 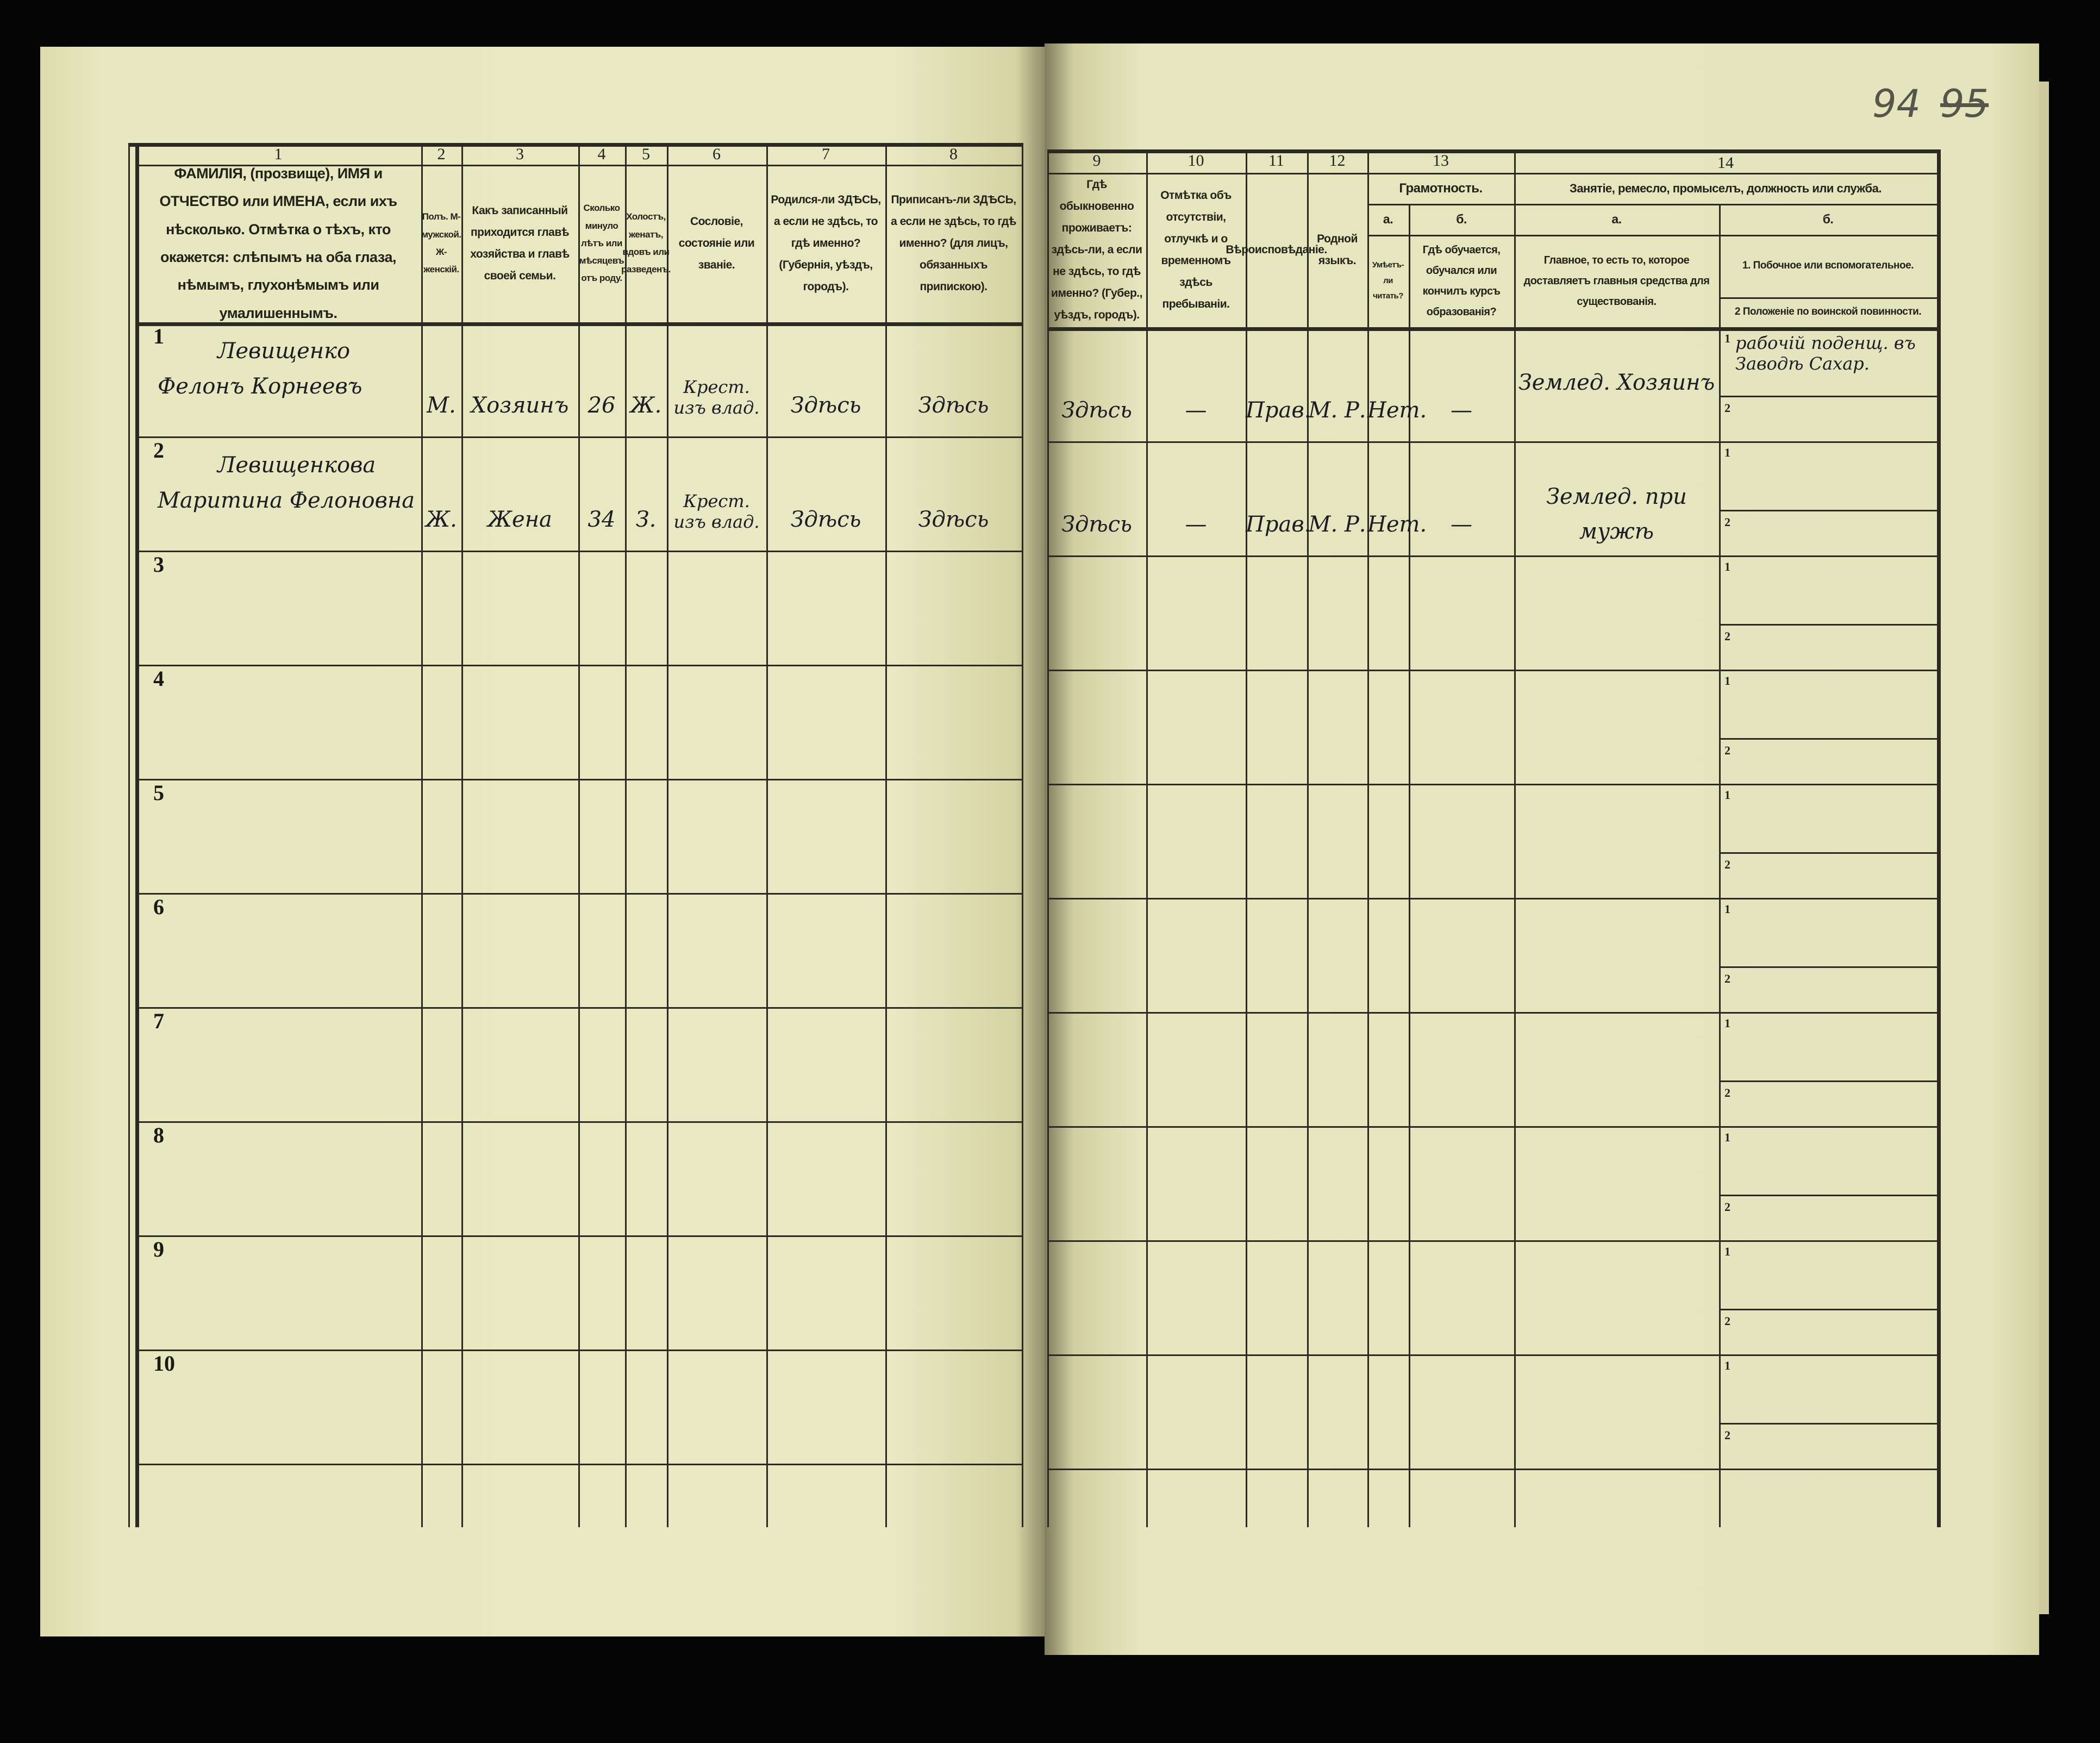 What do you see at coordinates (953, 154) in the screenshot?
I see `column-number-8: 8` at bounding box center [953, 154].